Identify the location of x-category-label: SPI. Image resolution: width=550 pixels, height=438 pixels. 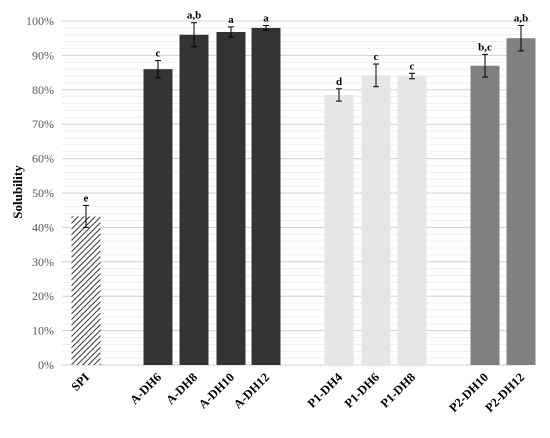
(80, 382).